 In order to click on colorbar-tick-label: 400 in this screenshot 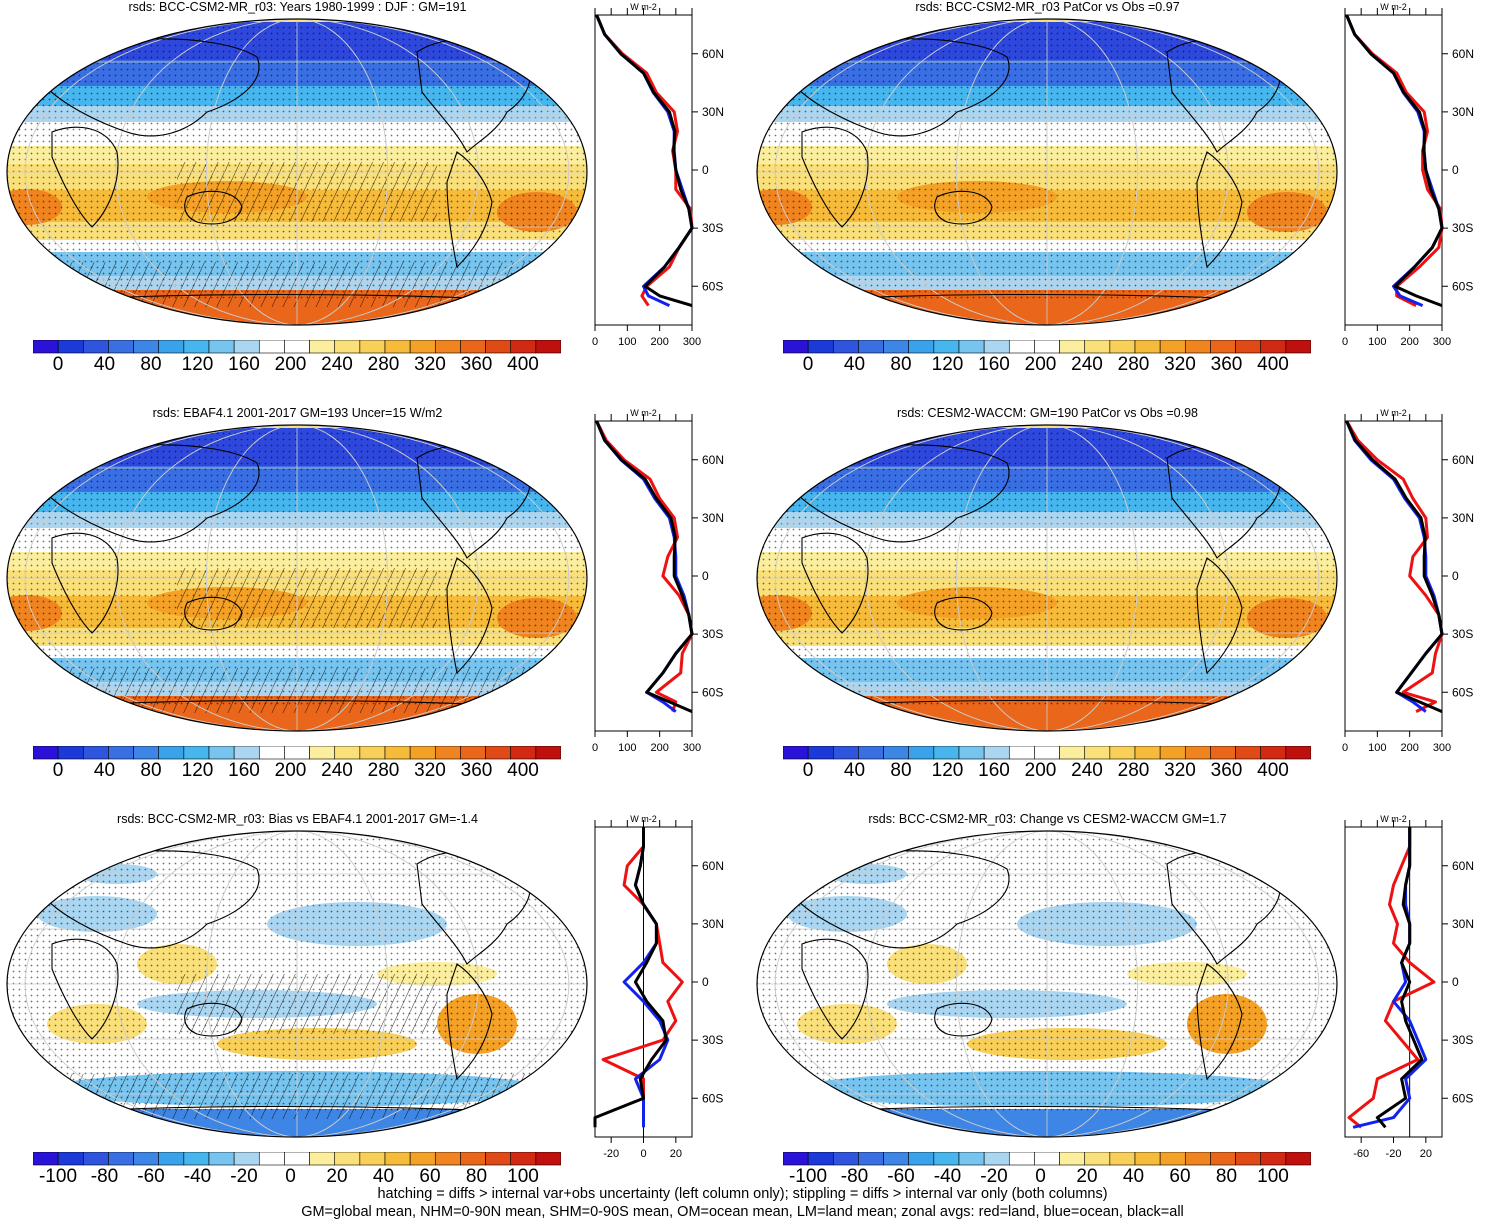, I will do `click(523, 364)`.